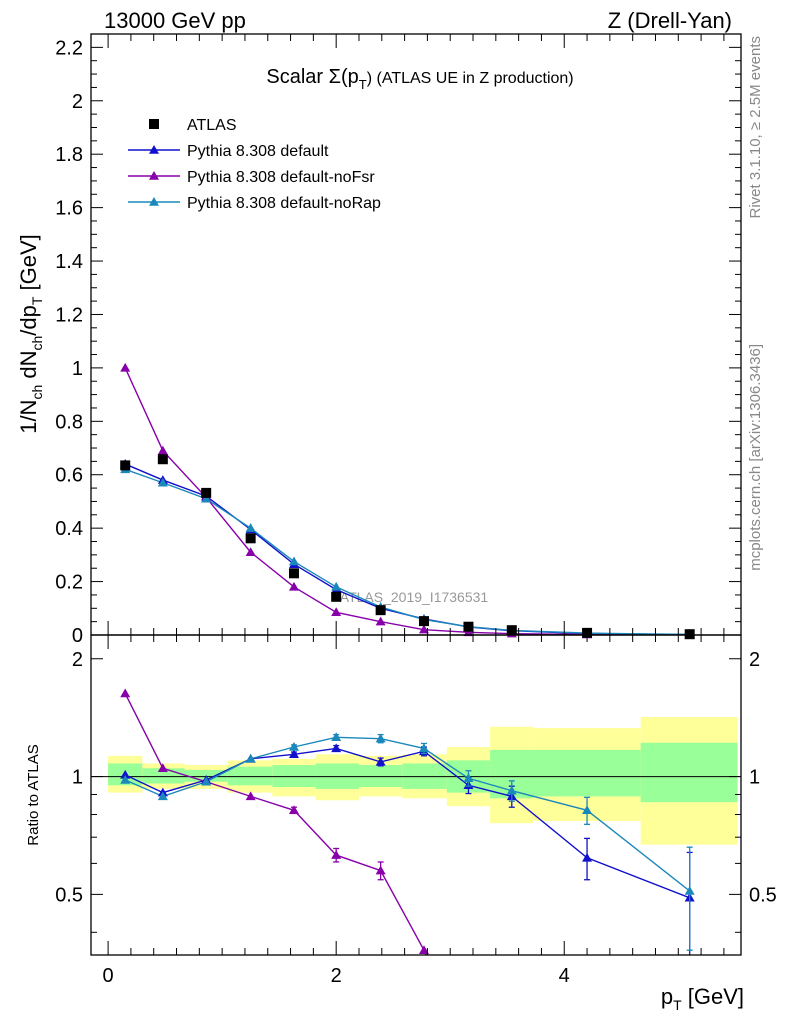 The height and width of the screenshot is (1024, 786). I want to click on y-tick-label-2: 0.4, so click(69, 529).